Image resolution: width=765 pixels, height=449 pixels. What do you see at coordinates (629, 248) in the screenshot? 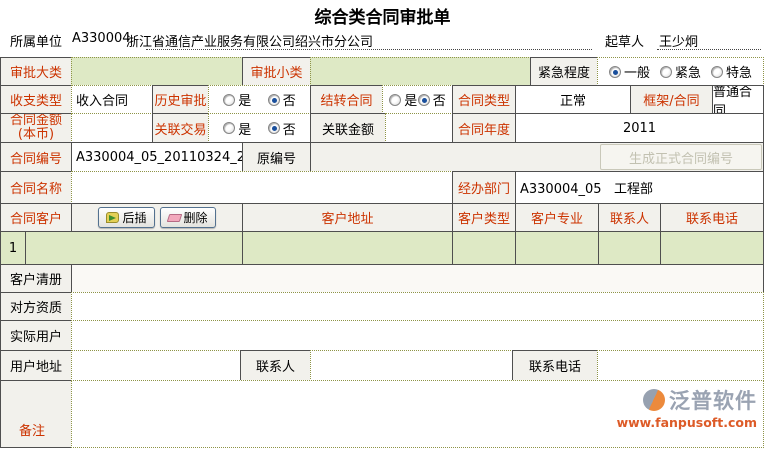
I see `customer-row-contact-cell` at bounding box center [629, 248].